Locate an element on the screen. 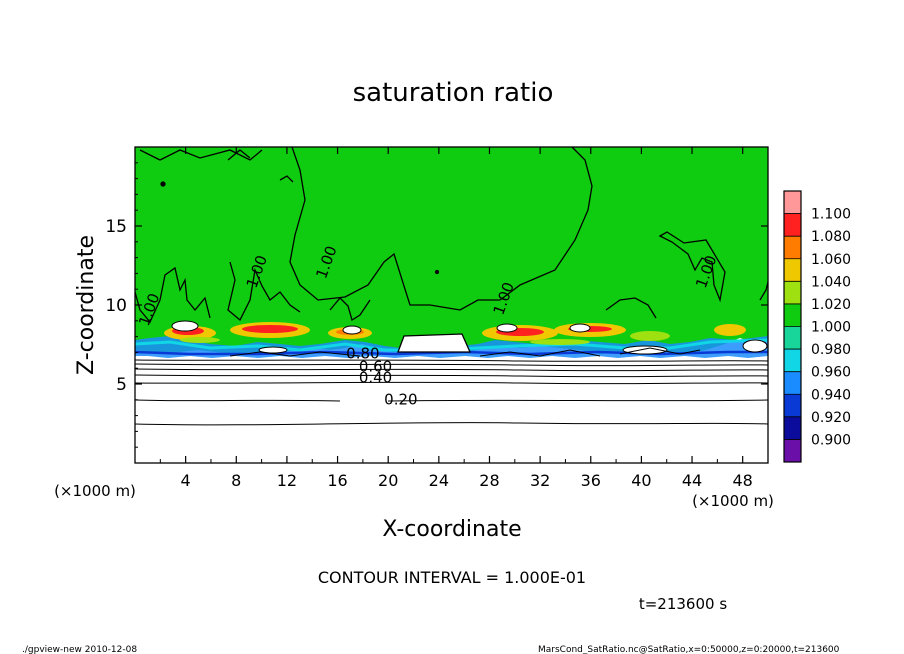  contour-label: 0.40 is located at coordinates (375, 377).